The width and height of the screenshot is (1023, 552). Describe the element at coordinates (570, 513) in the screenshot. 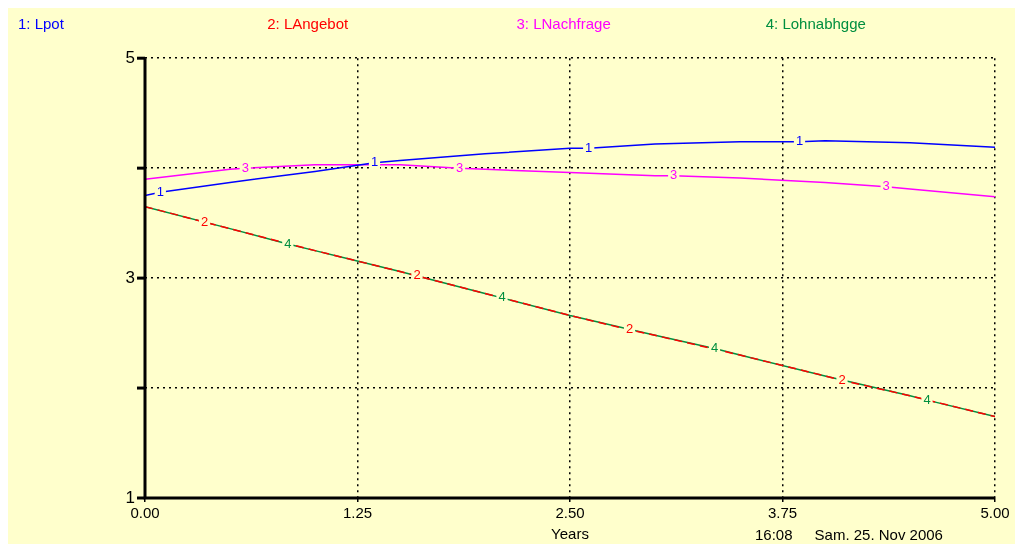

I see `x-tick-label: 2.50` at that location.